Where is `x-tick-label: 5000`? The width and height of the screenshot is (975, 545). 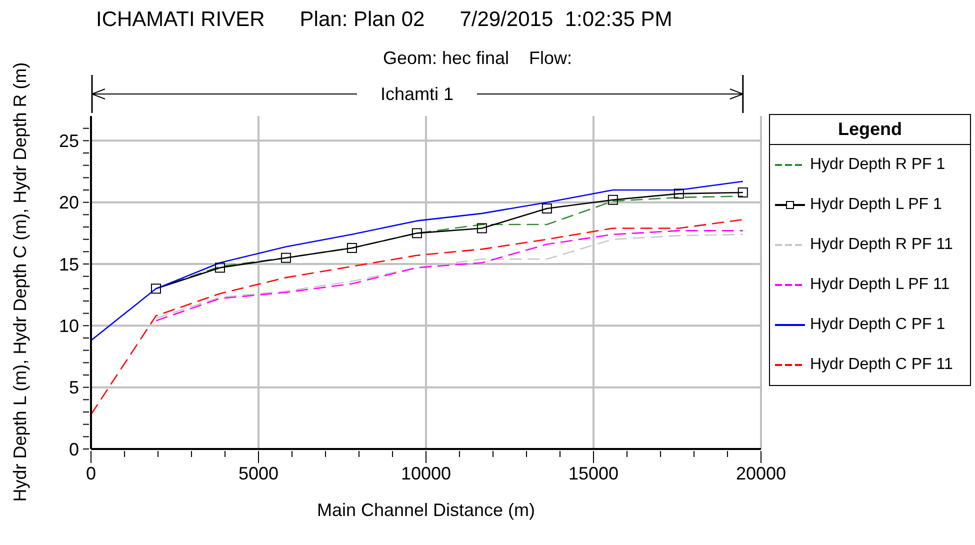
x-tick-label: 5000 is located at coordinates (258, 473).